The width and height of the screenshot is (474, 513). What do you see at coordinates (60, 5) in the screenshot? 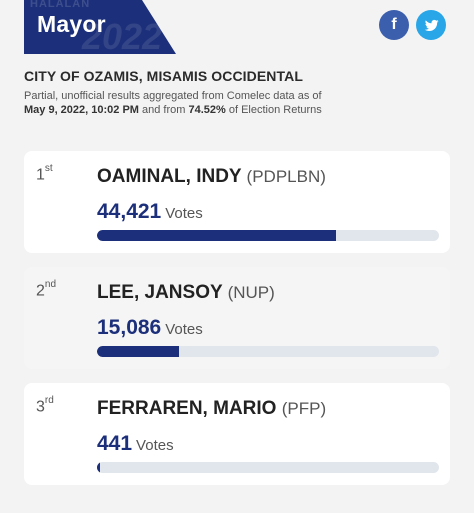
I see `header-watermark: HALALAN` at bounding box center [60, 5].